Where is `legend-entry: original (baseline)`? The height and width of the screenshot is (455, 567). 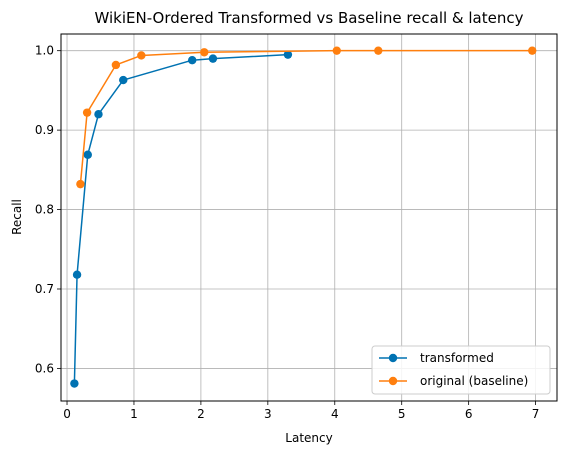
legend-entry: original (baseline) is located at coordinates (453, 381).